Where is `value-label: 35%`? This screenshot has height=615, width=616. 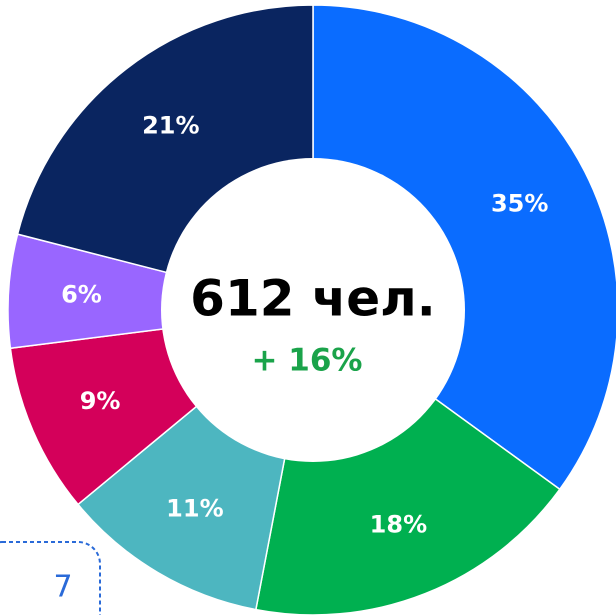
value-label: 35% is located at coordinates (519, 204).